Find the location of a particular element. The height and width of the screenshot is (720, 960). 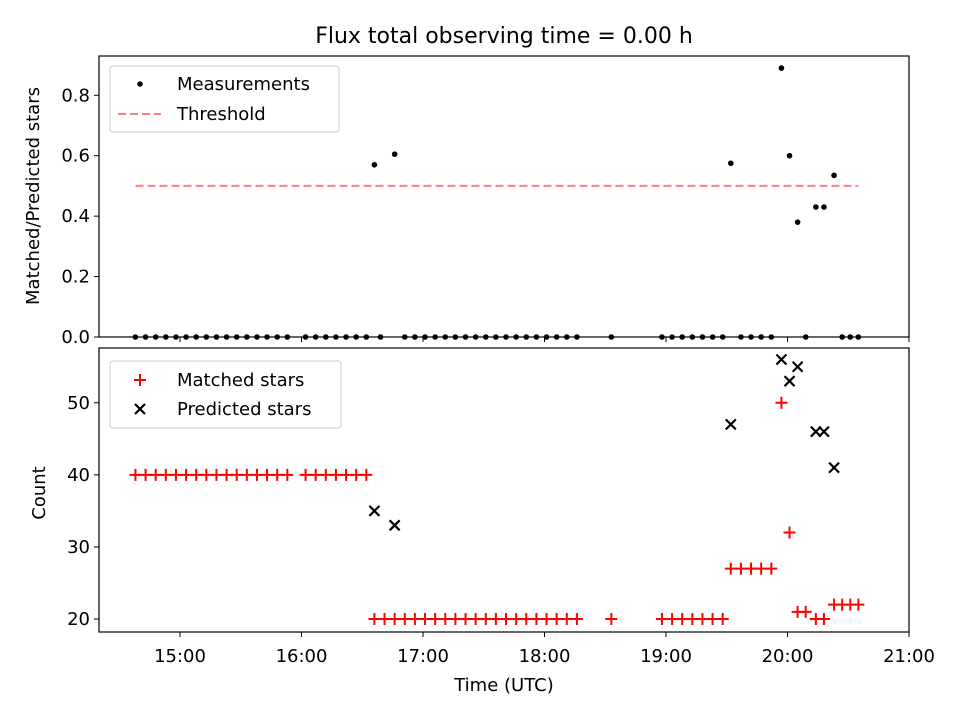

legend-matched-label: Matched stars is located at coordinates (240, 380).